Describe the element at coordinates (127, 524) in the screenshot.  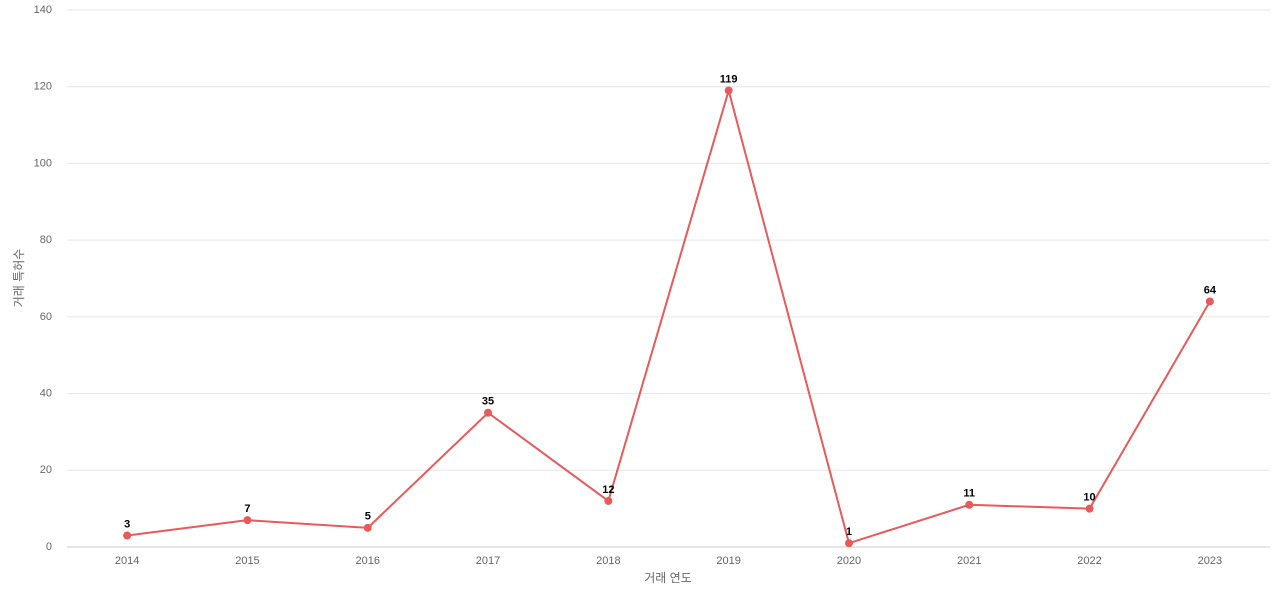
I see `data-label: 3` at that location.